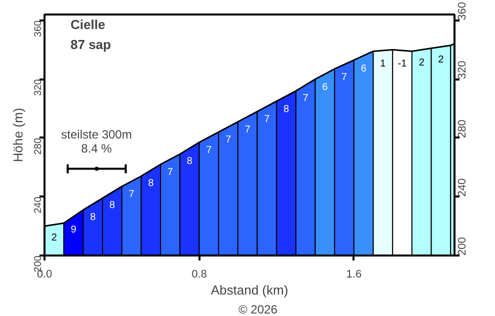 The image size is (495, 316). What do you see at coordinates (18, 135) in the screenshot?
I see `y-axis-title: Höhe (m)` at bounding box center [18, 135].